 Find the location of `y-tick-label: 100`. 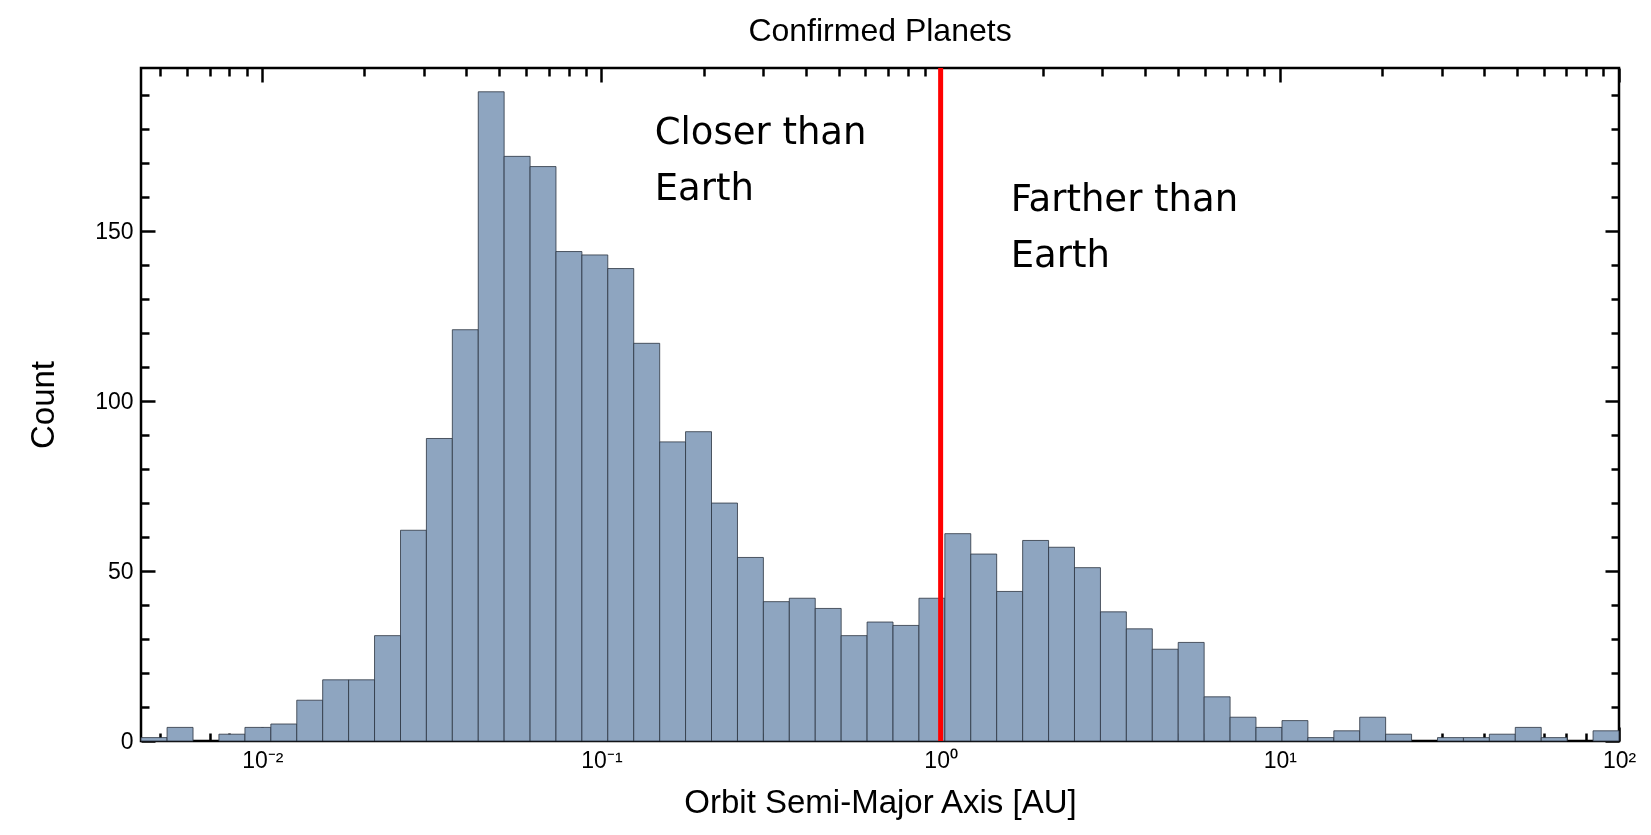

y-tick-label: 100 is located at coordinates (114, 400).